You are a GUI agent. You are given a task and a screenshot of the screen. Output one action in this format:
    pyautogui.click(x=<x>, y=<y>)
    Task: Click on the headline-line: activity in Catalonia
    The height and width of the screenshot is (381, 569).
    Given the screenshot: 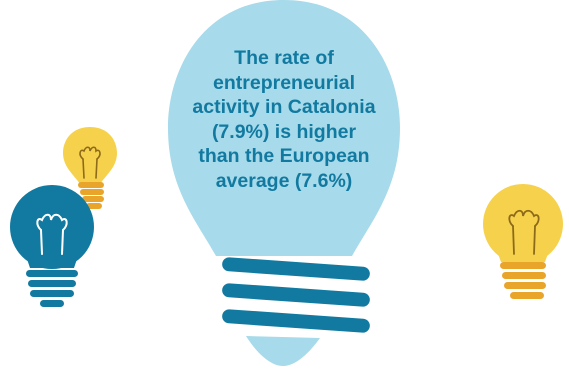 What is the action you would take?
    pyautogui.click(x=284, y=107)
    